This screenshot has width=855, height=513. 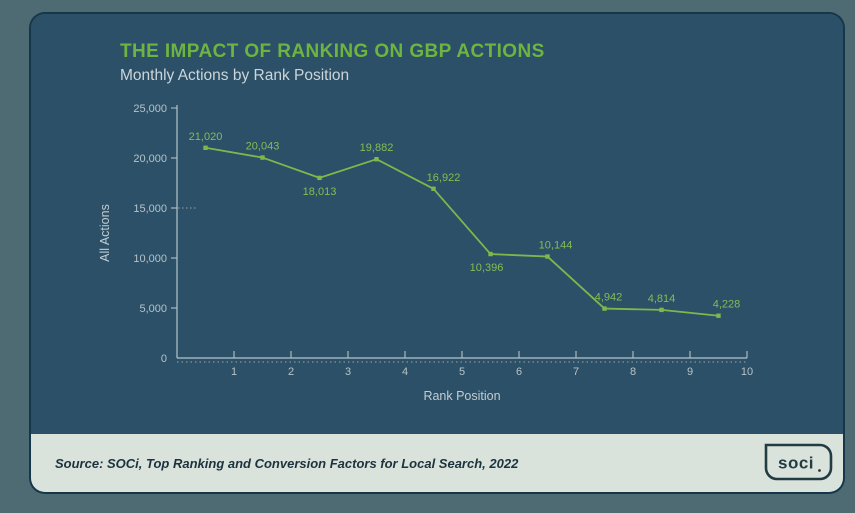 What do you see at coordinates (206, 137) in the screenshot?
I see `data-point-label: 21,020` at bounding box center [206, 137].